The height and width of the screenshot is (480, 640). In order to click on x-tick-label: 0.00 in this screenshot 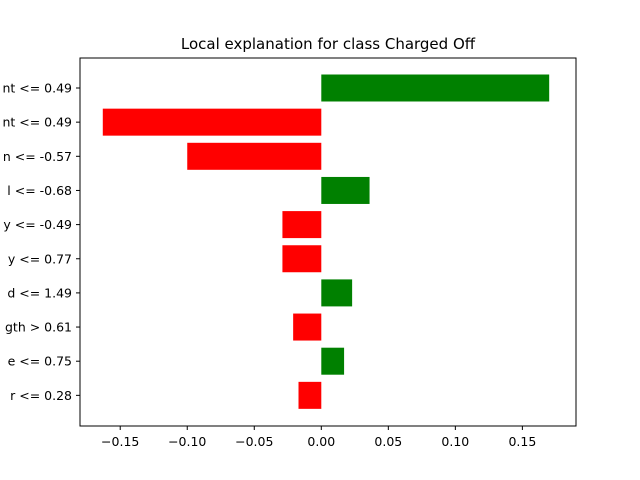, I will do `click(321, 441)`.